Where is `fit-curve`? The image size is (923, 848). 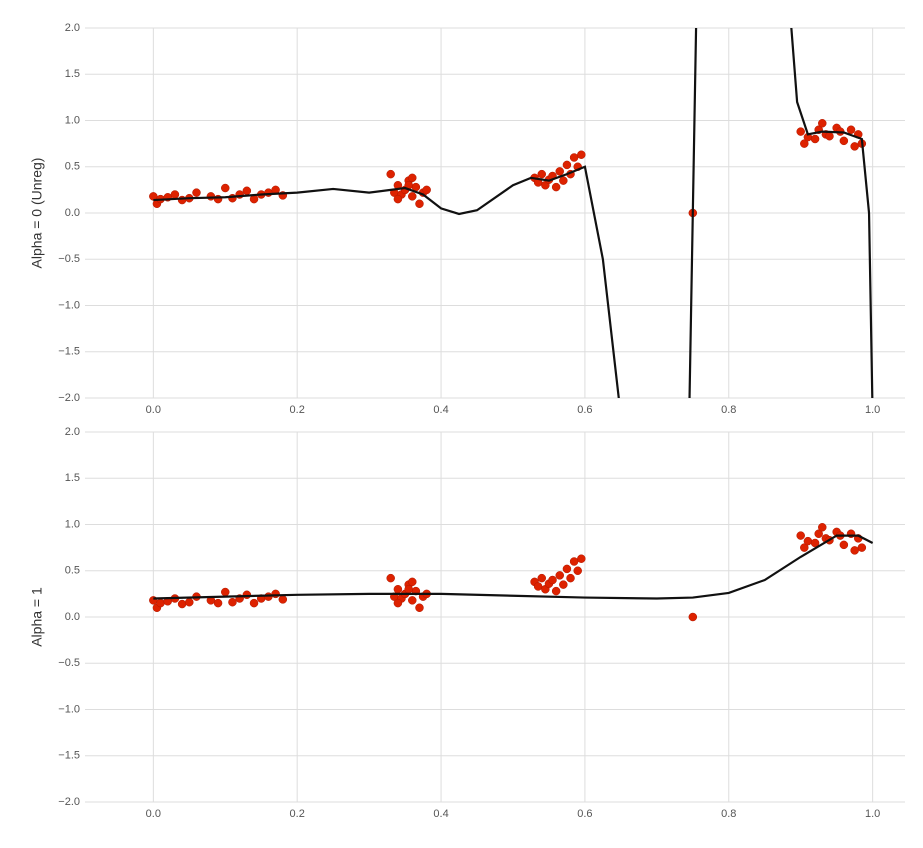 fit-curve is located at coordinates (513, 567).